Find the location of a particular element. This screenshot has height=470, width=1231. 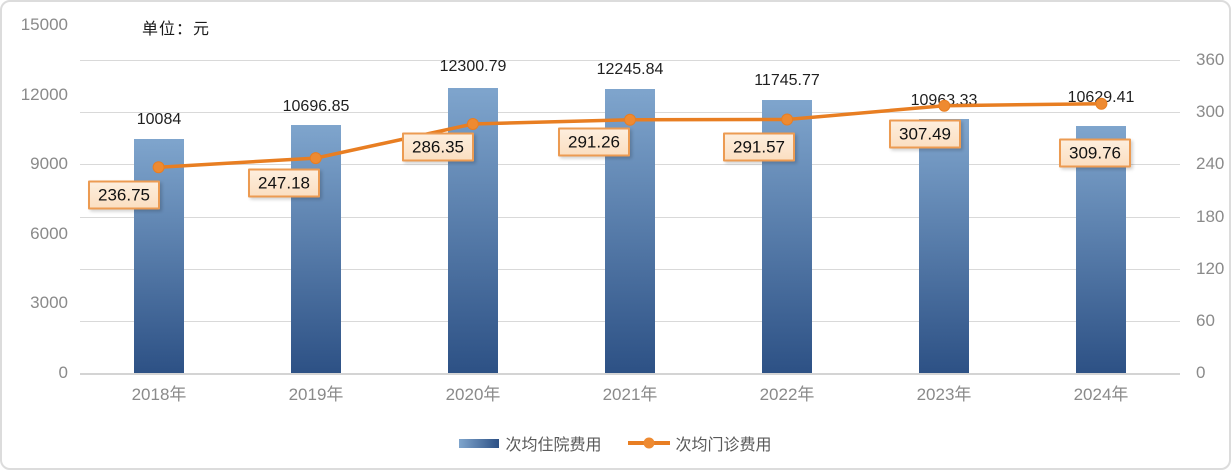

bar-value-label: 11745.77 is located at coordinates (787, 80).